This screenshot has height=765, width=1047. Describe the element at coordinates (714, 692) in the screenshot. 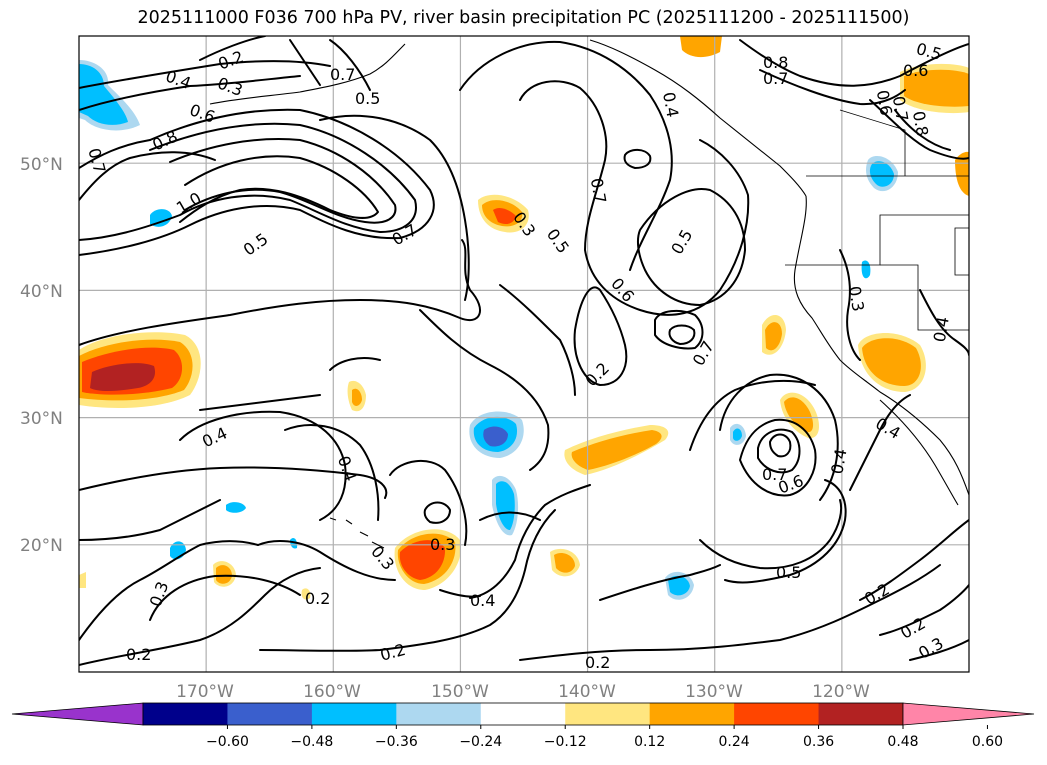

I see `lon-label-130w: 130°W` at that location.